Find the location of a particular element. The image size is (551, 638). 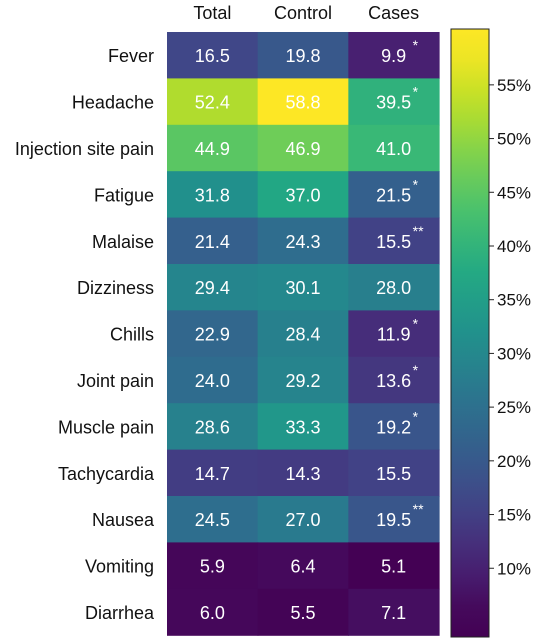

row-label: Muscle pain is located at coordinates (106, 427).